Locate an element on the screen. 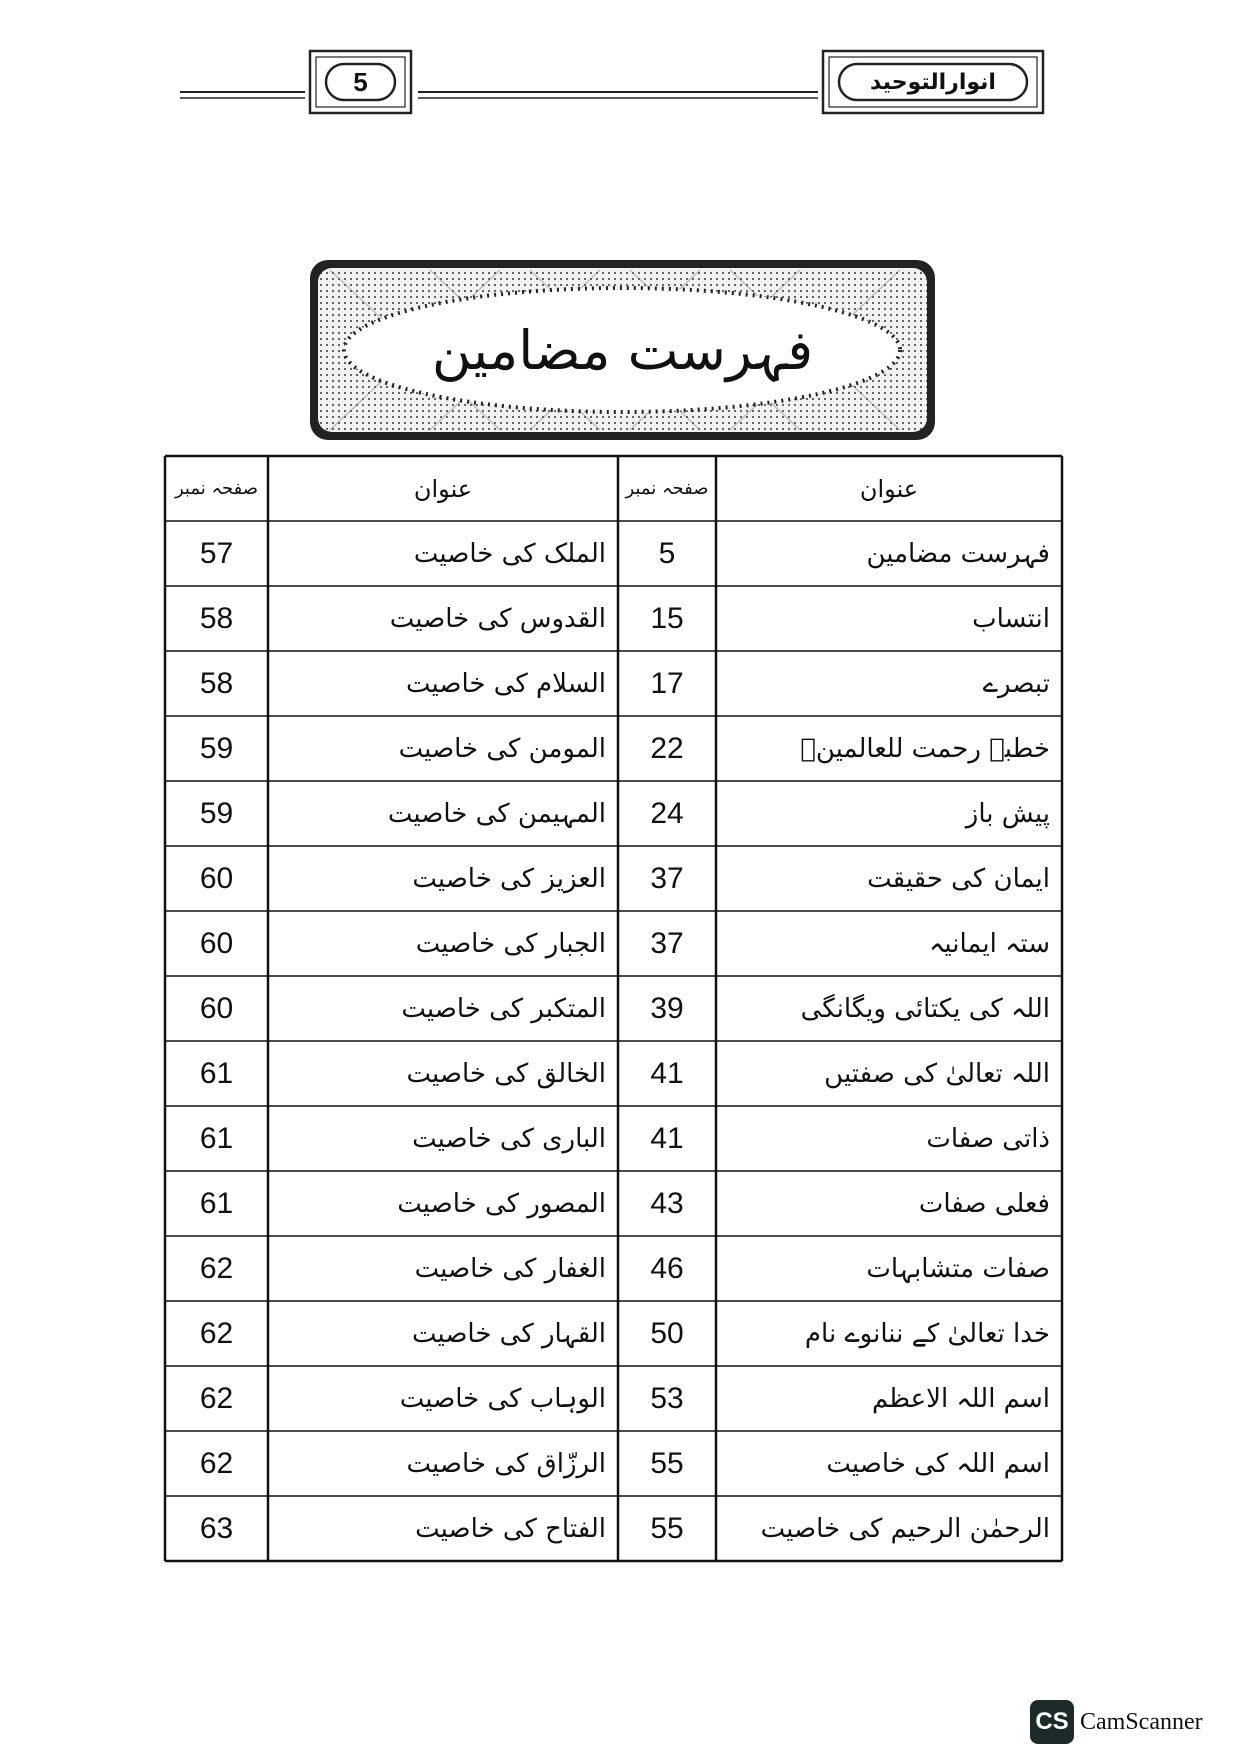  entry-title: المہیمن کی خاصیت is located at coordinates (496, 813).